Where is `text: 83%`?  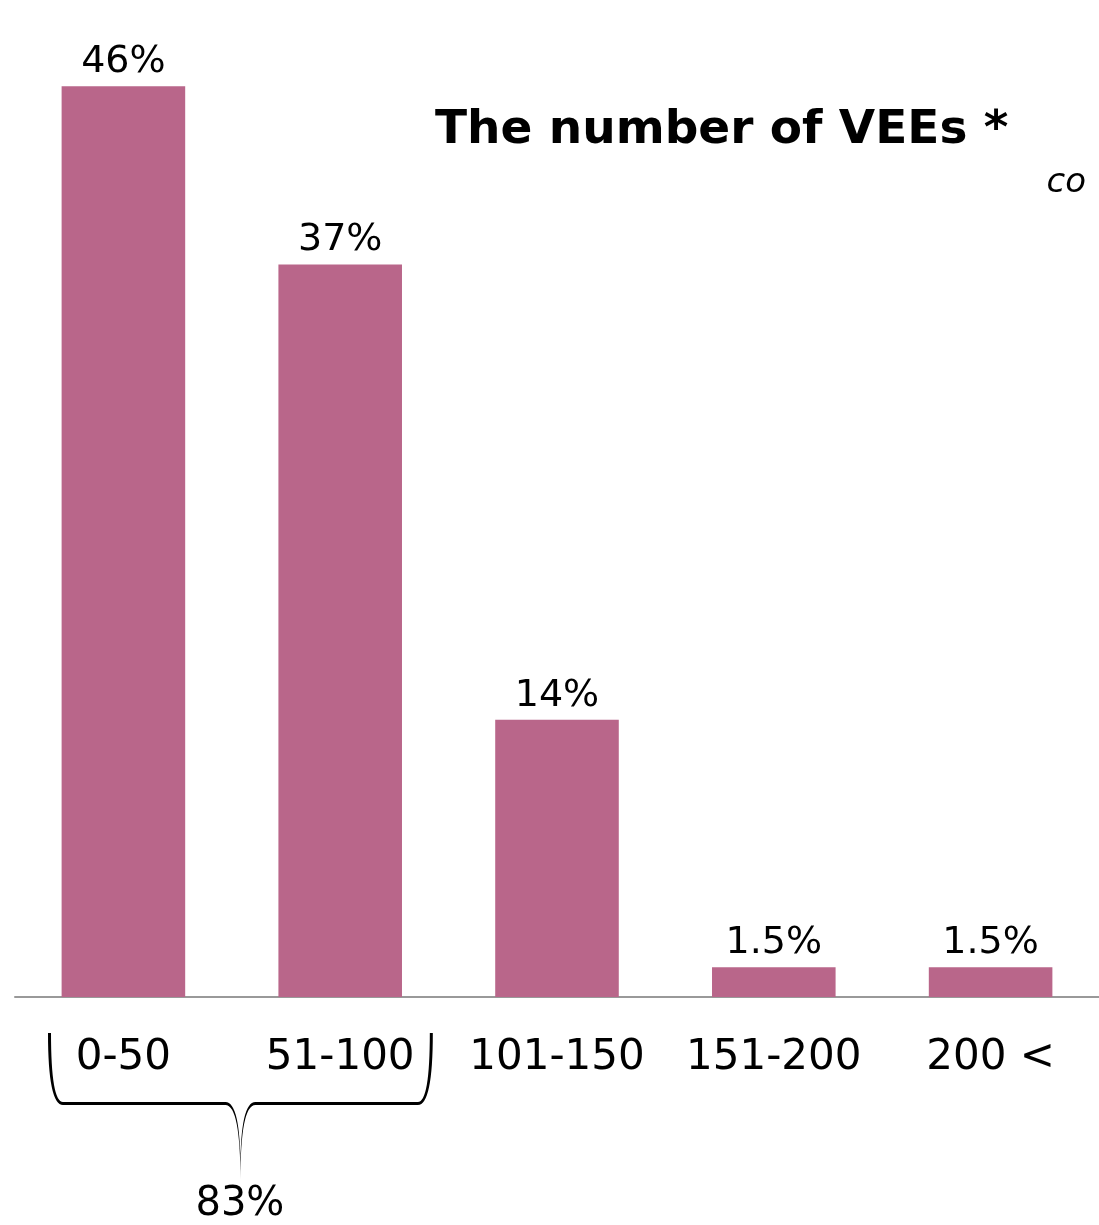
text: 83% is located at coordinates (240, 1201).